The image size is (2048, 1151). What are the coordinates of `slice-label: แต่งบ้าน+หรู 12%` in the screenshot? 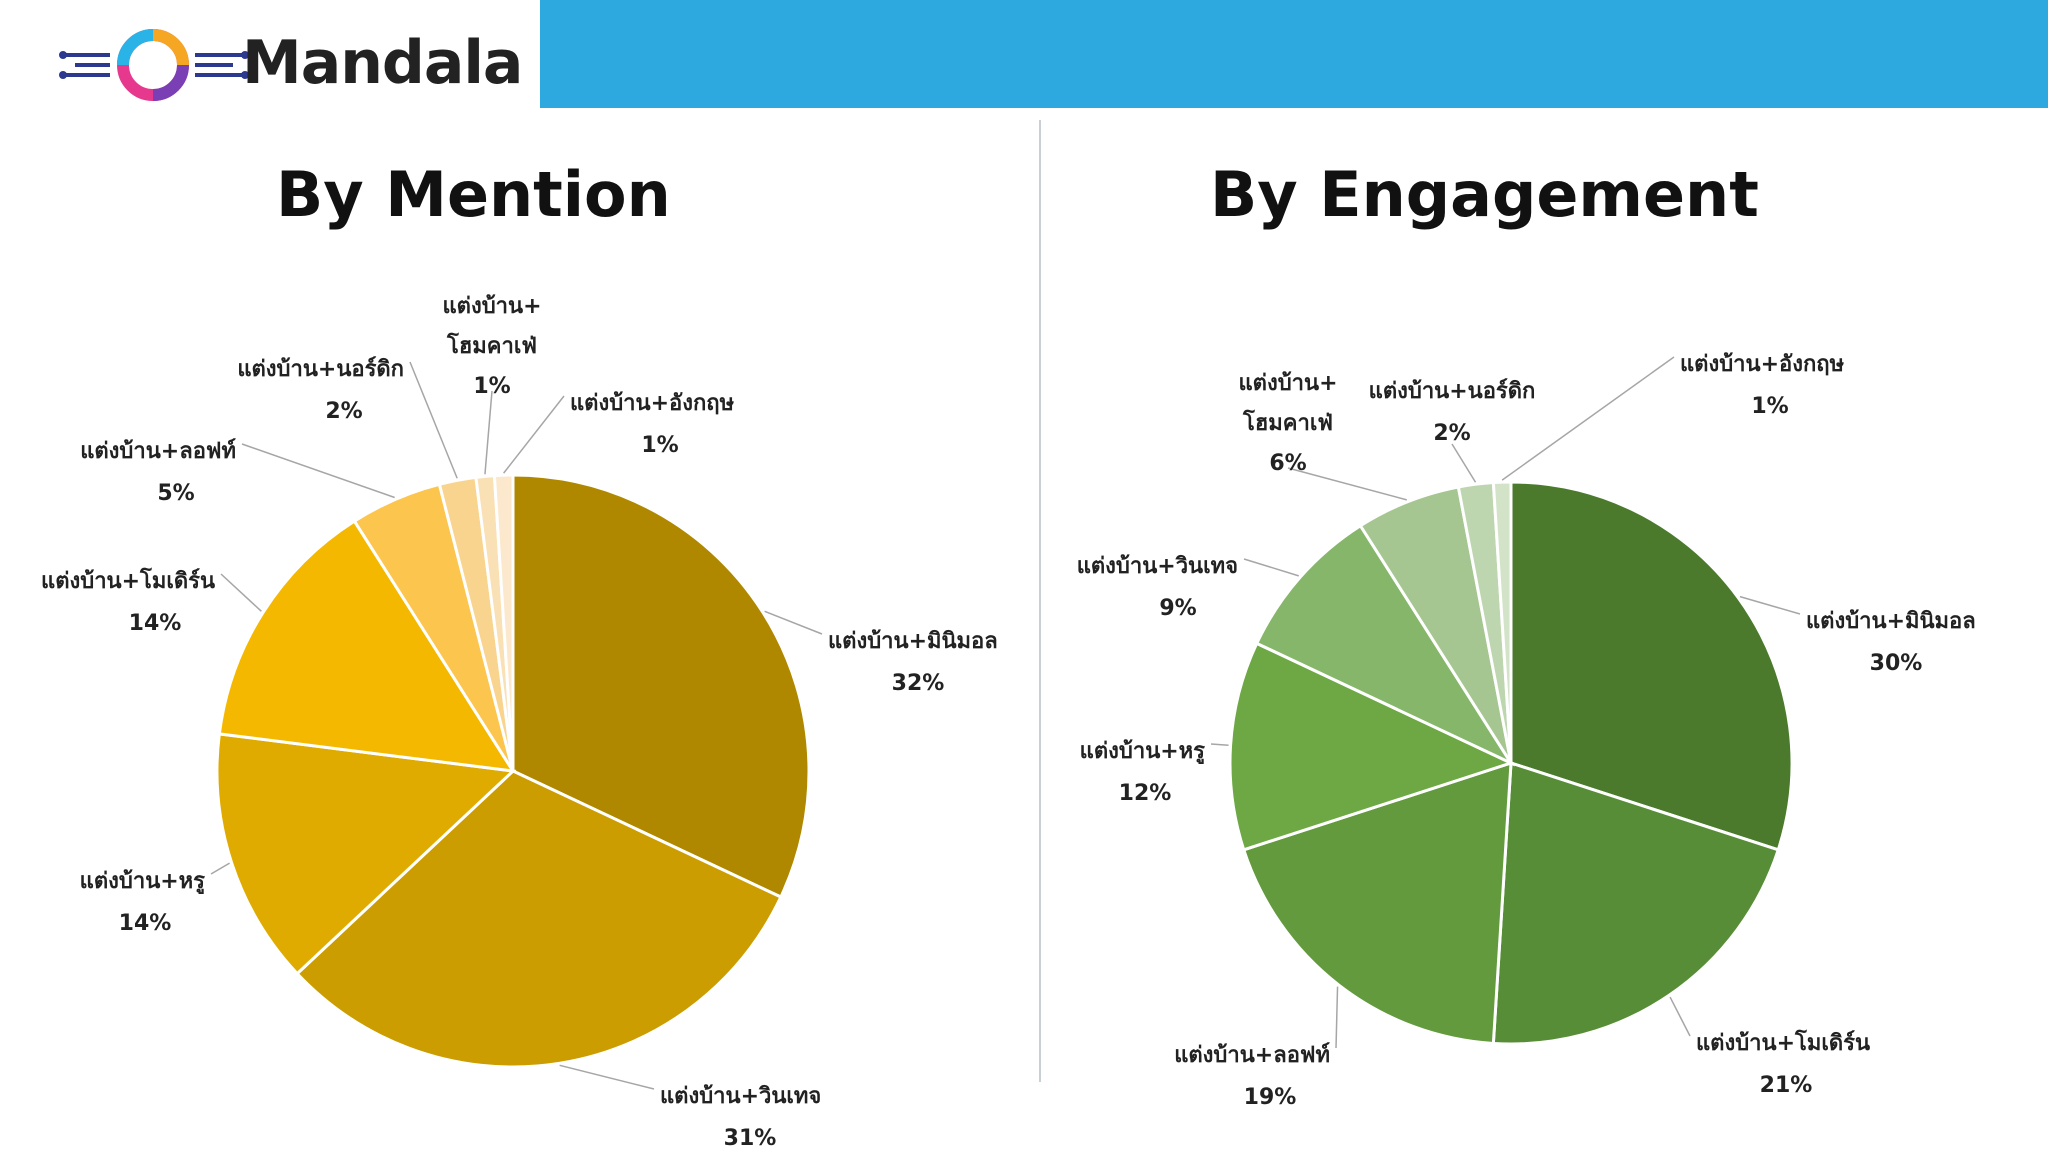 It's located at (1143, 772).